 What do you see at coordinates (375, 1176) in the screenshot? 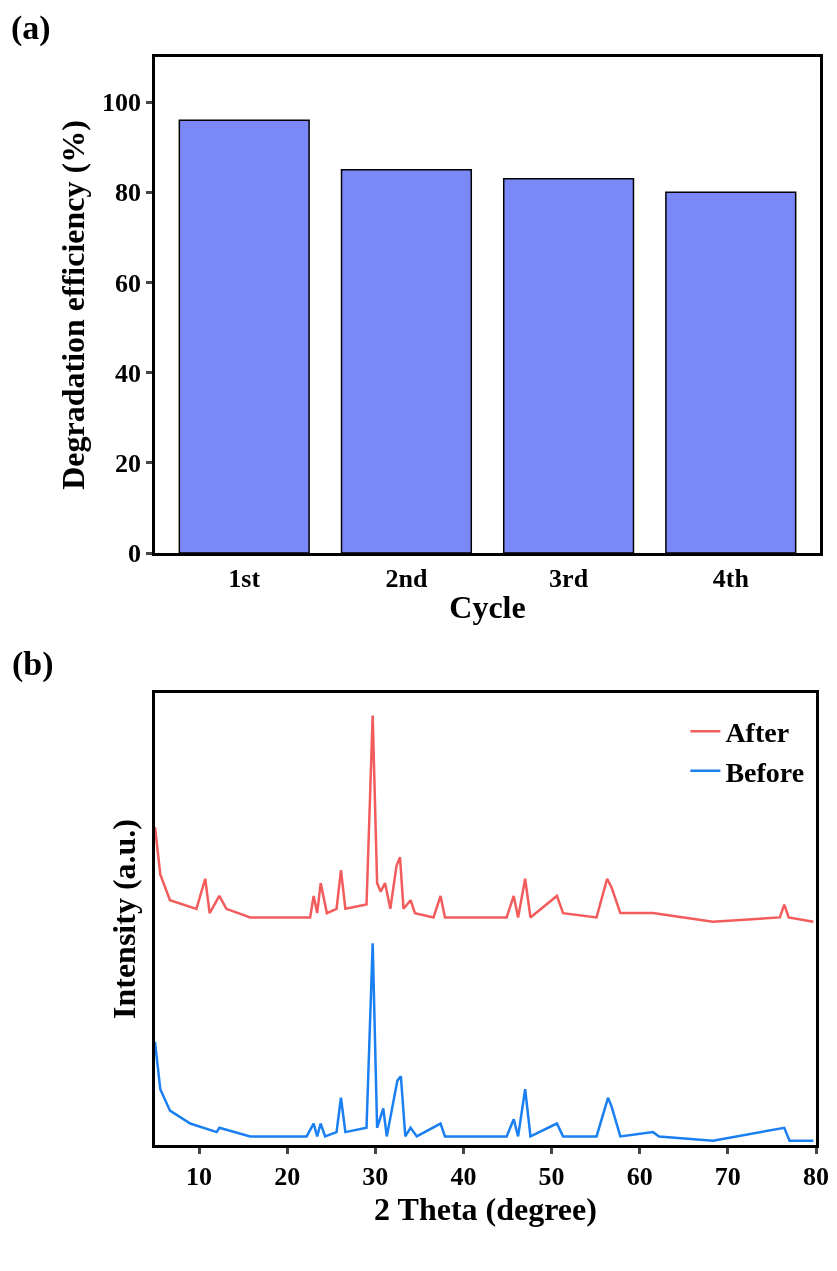
I see `x-tick-label: 30` at bounding box center [375, 1176].